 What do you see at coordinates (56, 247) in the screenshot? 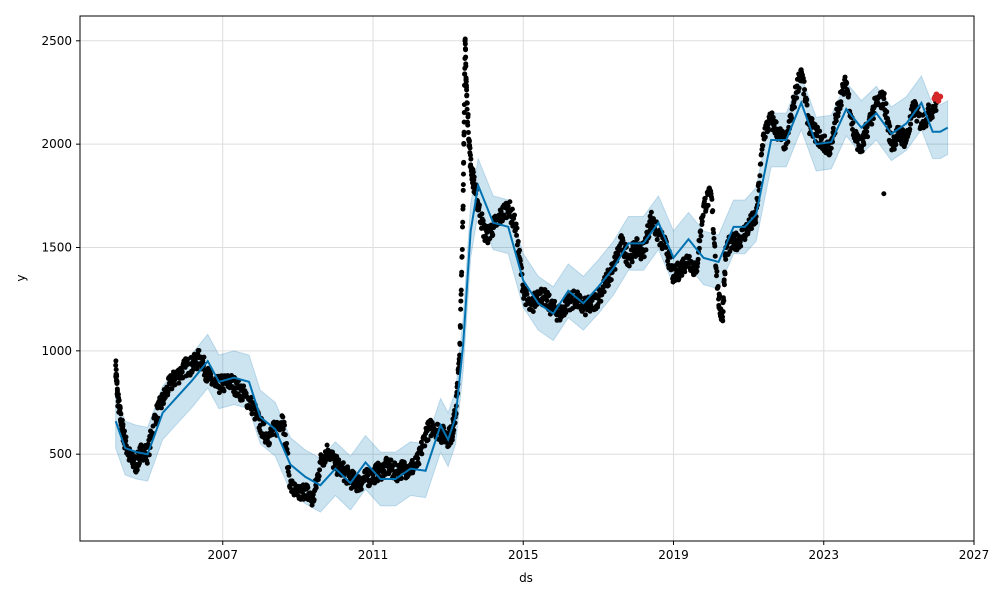
I see `y-tick-label: 1500` at bounding box center [56, 247].